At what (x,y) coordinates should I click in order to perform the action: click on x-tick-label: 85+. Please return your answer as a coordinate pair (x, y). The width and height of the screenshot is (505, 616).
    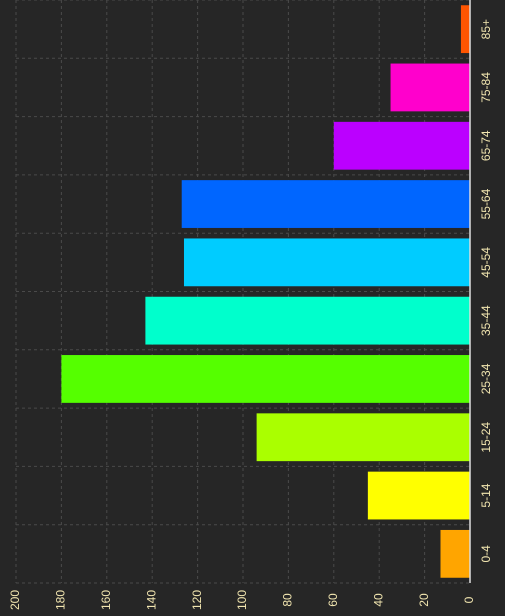
    Looking at the image, I should click on (486, 29).